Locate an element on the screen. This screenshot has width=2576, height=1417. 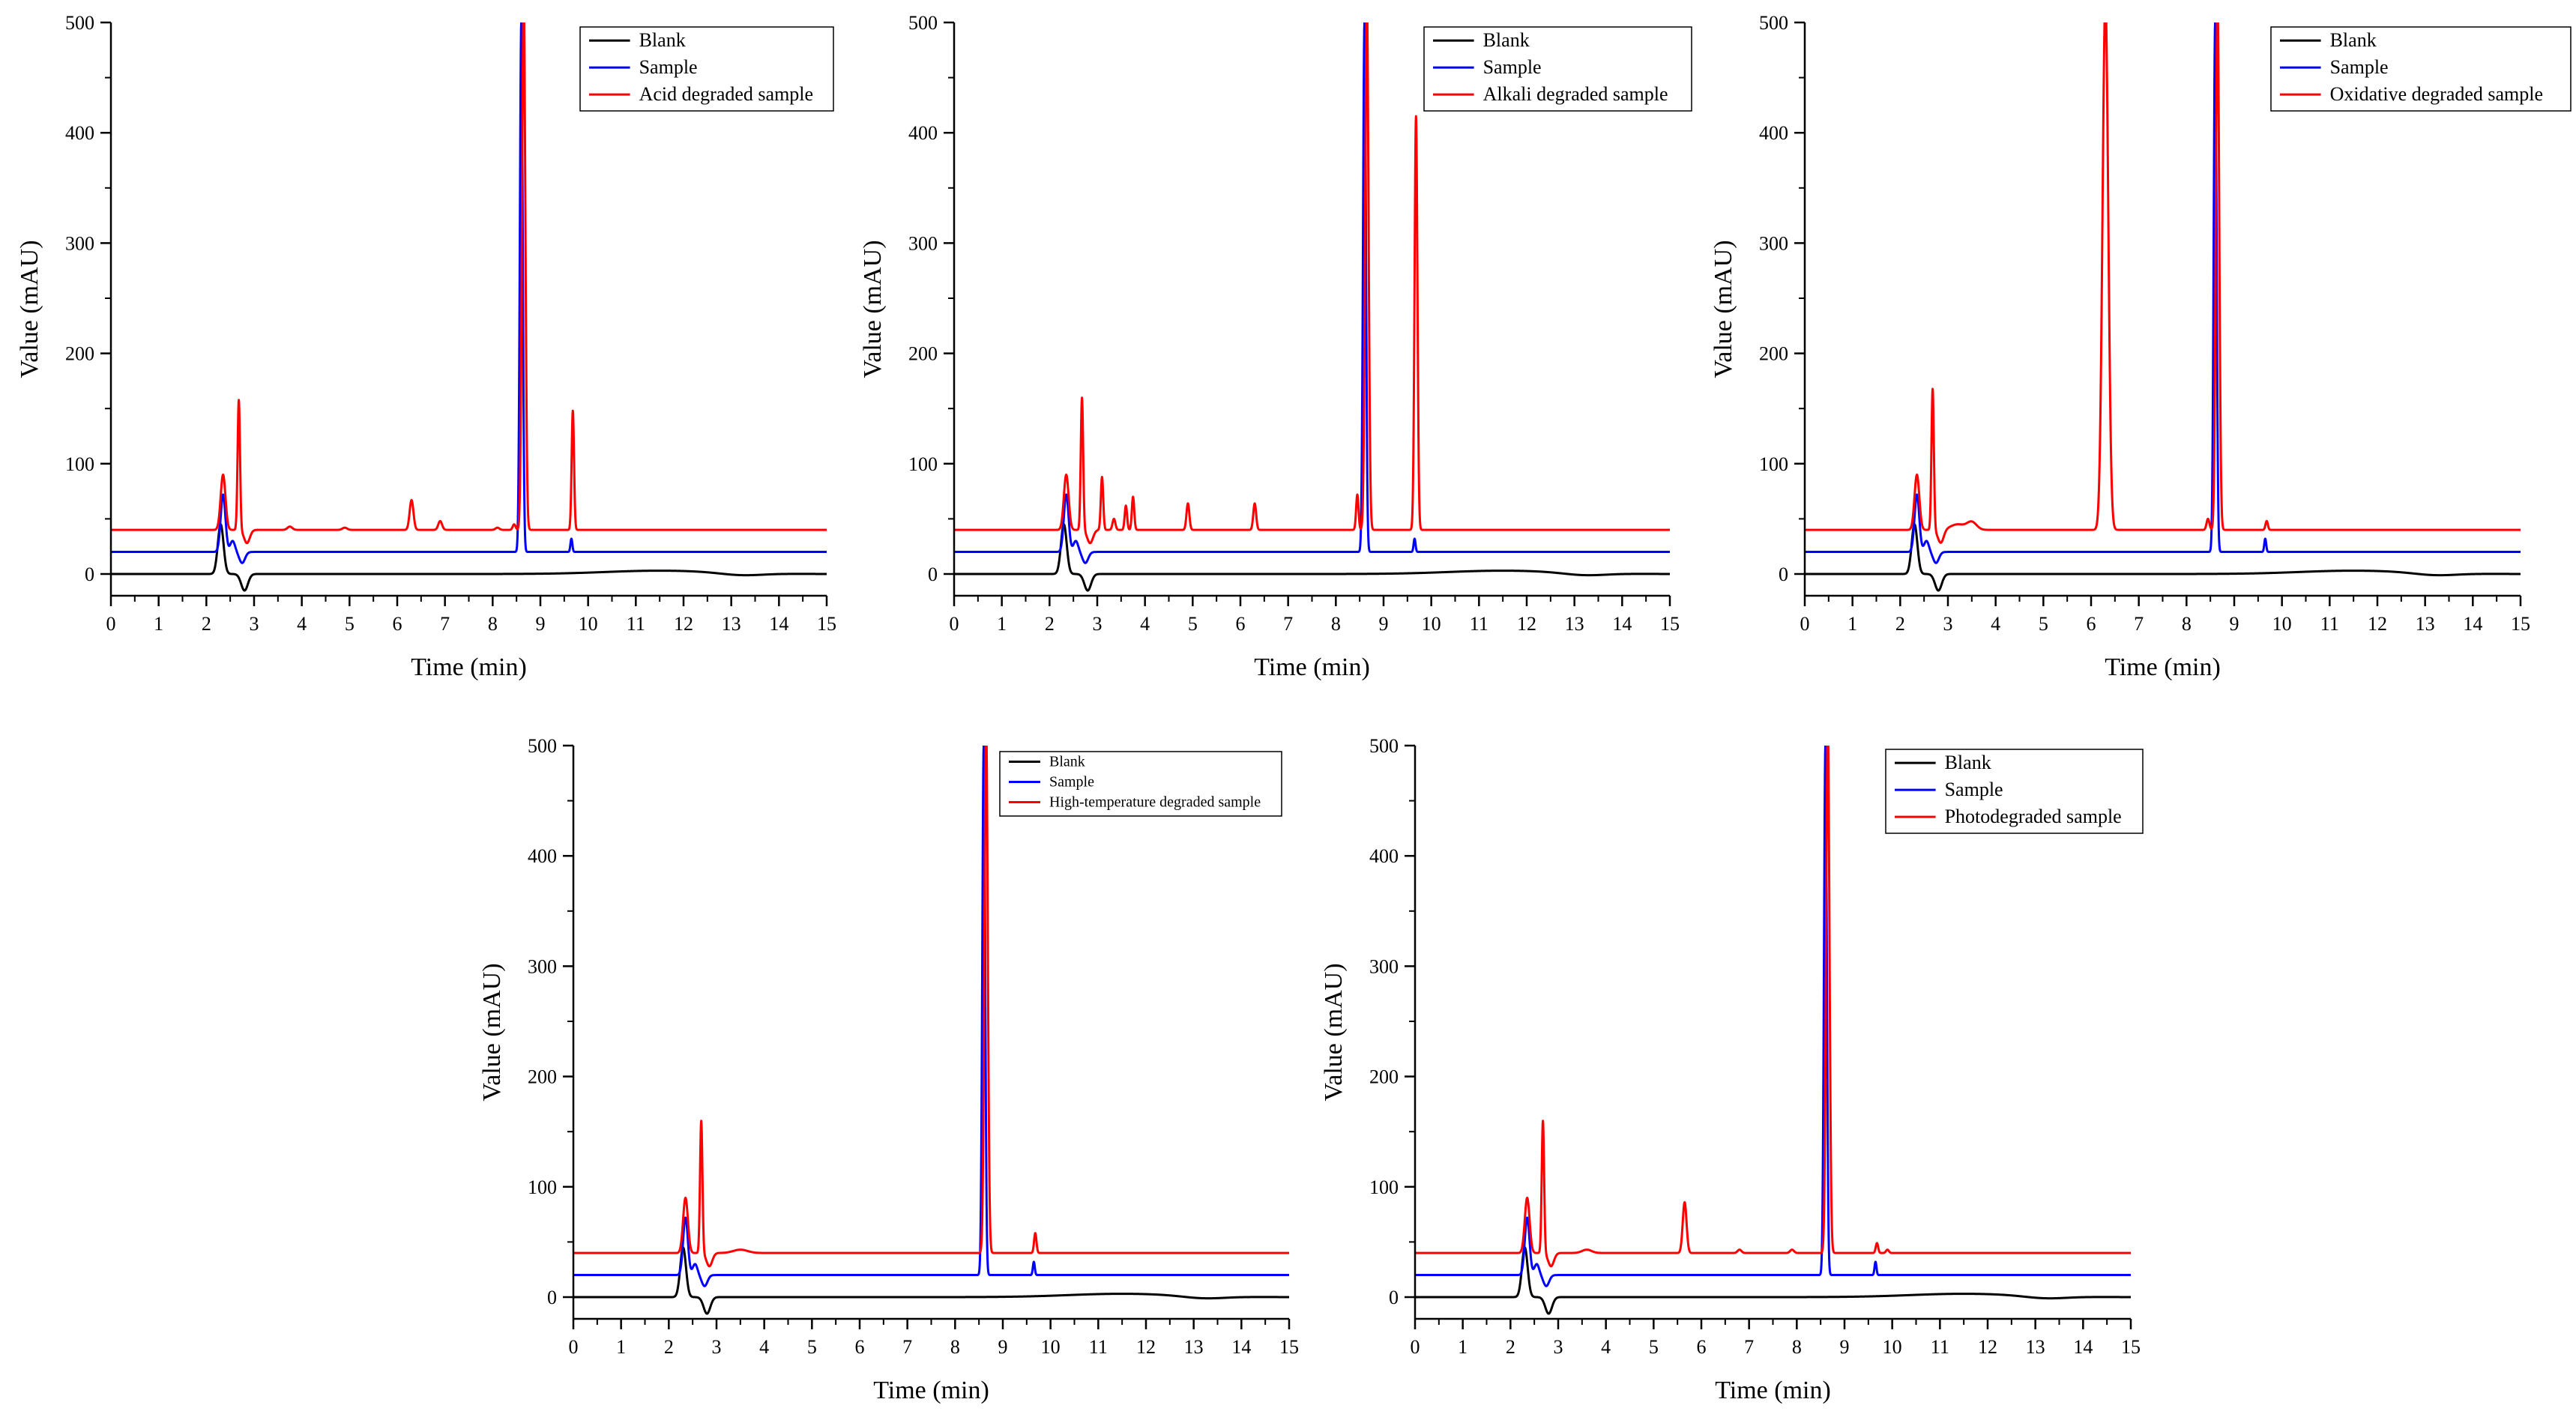
legend: Blank Sample Photodegraded sample is located at coordinates (2015, 791).